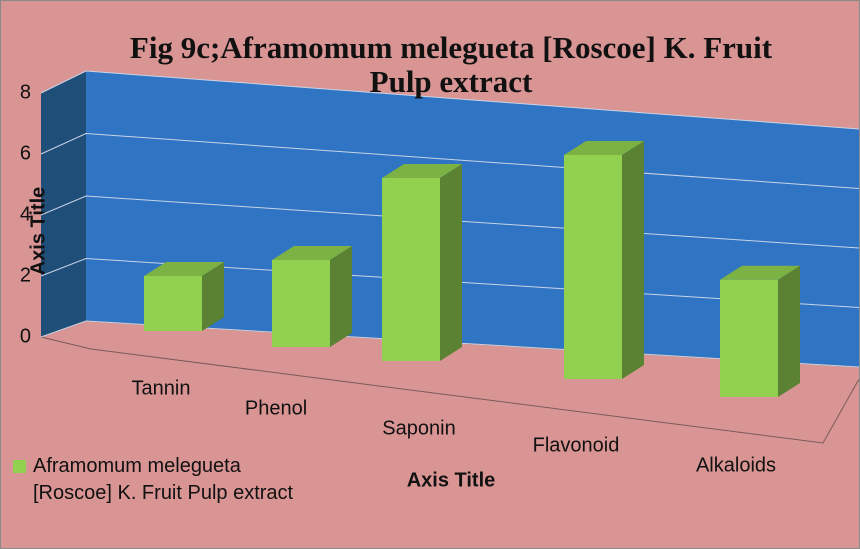 The width and height of the screenshot is (860, 549). Describe the element at coordinates (736, 465) in the screenshot. I see `x-tick-label: Alkaloids` at that location.